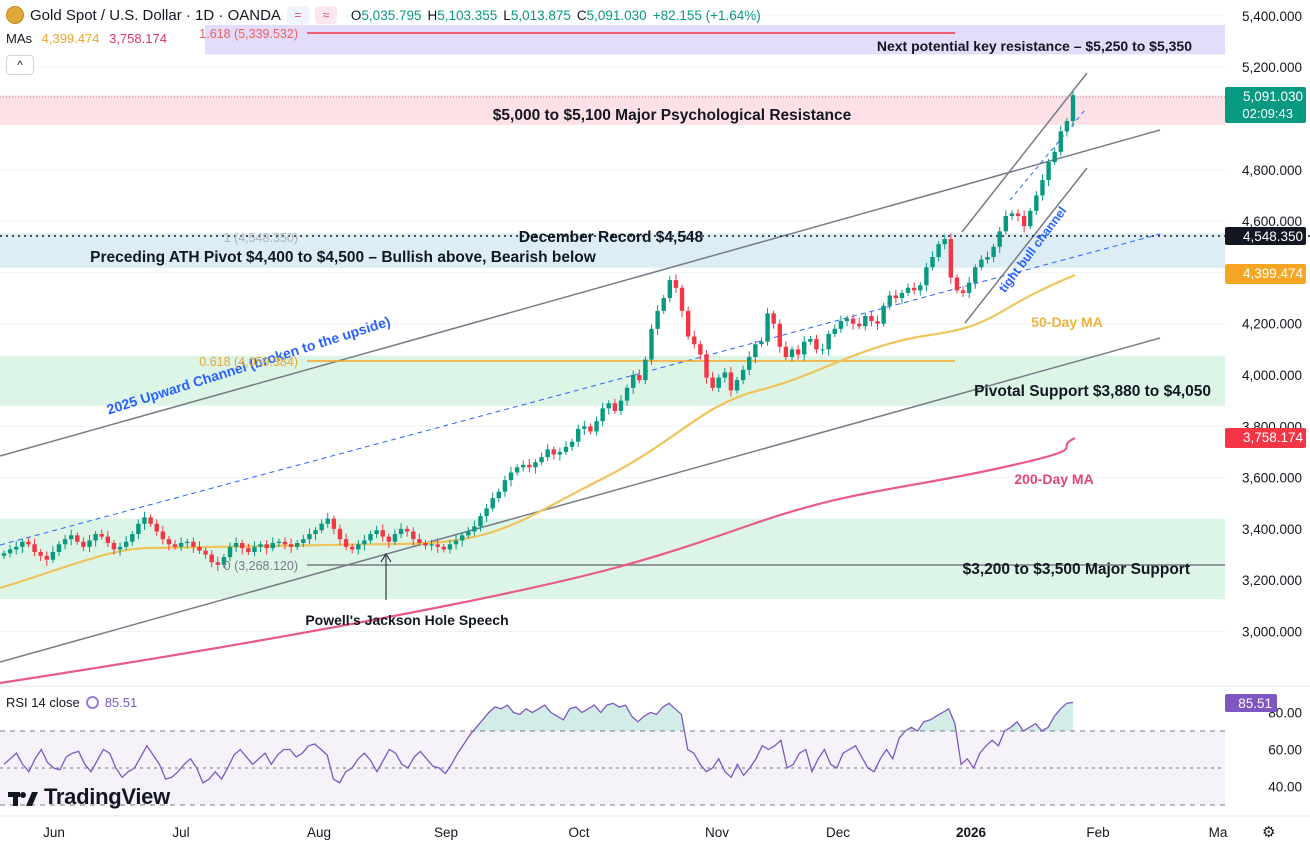 Image resolution: width=1310 pixels, height=848 pixels. Describe the element at coordinates (1053, 479) in the screenshot. I see `ma200-label: 200-Day MA` at that location.